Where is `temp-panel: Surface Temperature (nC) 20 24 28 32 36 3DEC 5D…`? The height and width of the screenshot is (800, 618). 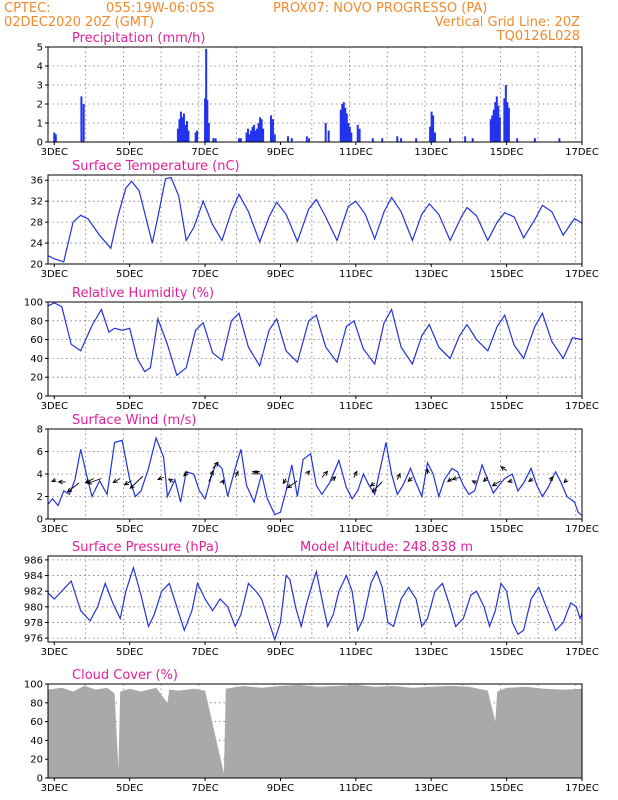 temp-panel: Surface Temperature (nC) 20 24 28 32 36 3DEC 5D… is located at coordinates (314, 219).